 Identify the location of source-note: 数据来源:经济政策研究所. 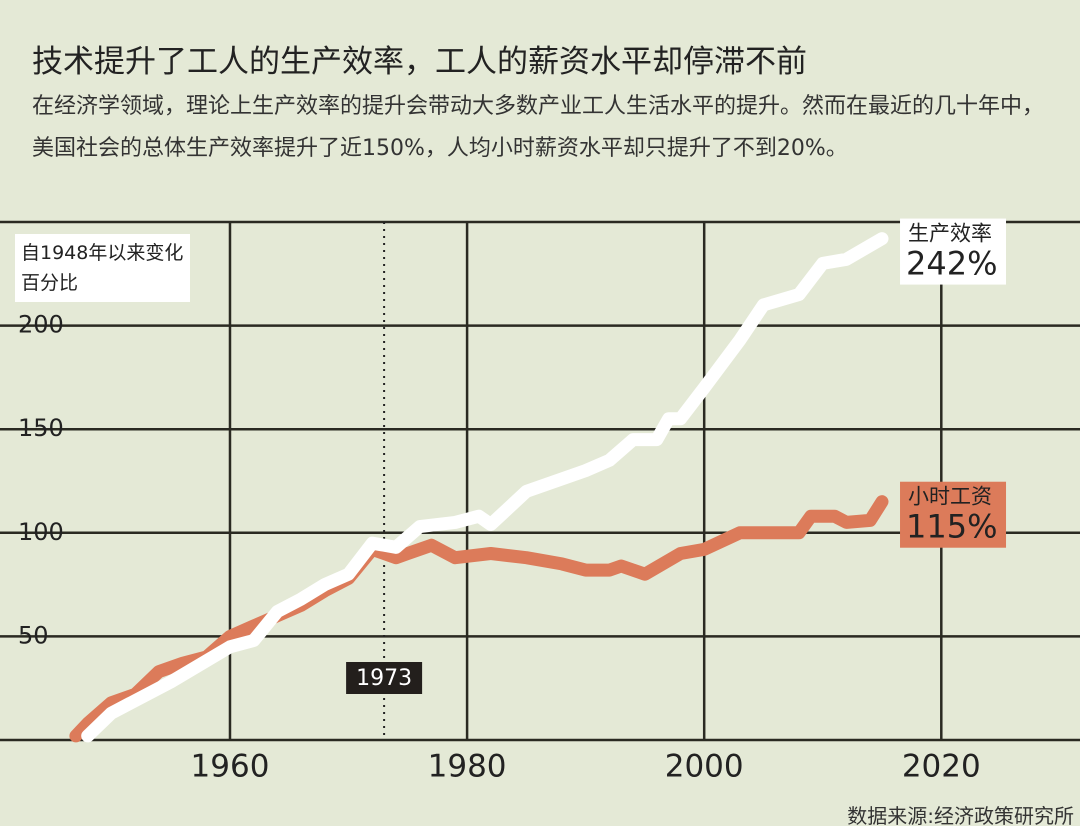
(960, 815).